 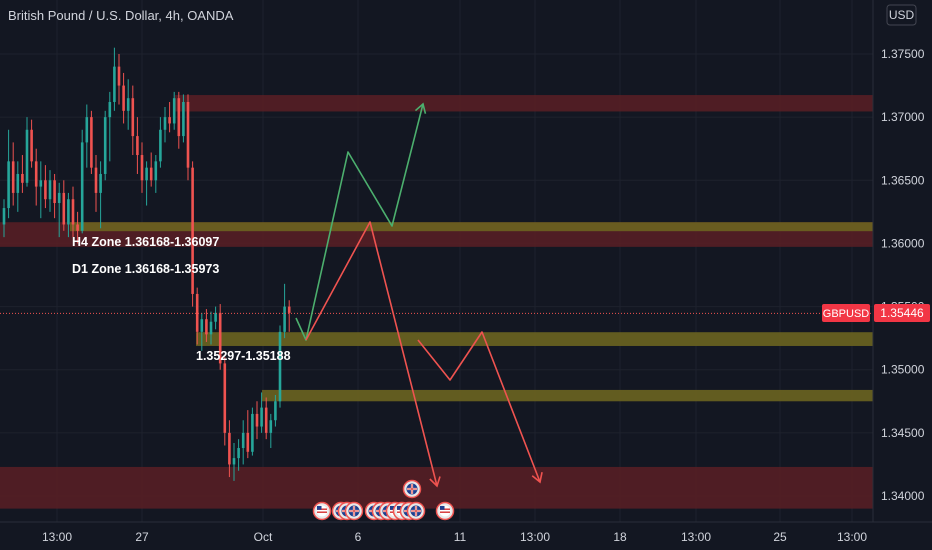 What do you see at coordinates (420, 108) in the screenshot?
I see `green-arrowhead` at bounding box center [420, 108].